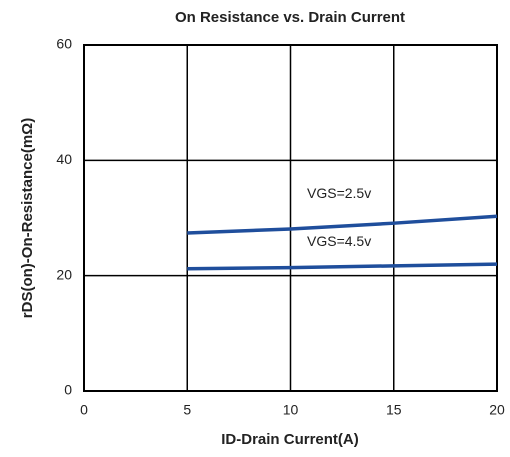  Describe the element at coordinates (84, 410) in the screenshot. I see `x-tick-label: 0` at that location.